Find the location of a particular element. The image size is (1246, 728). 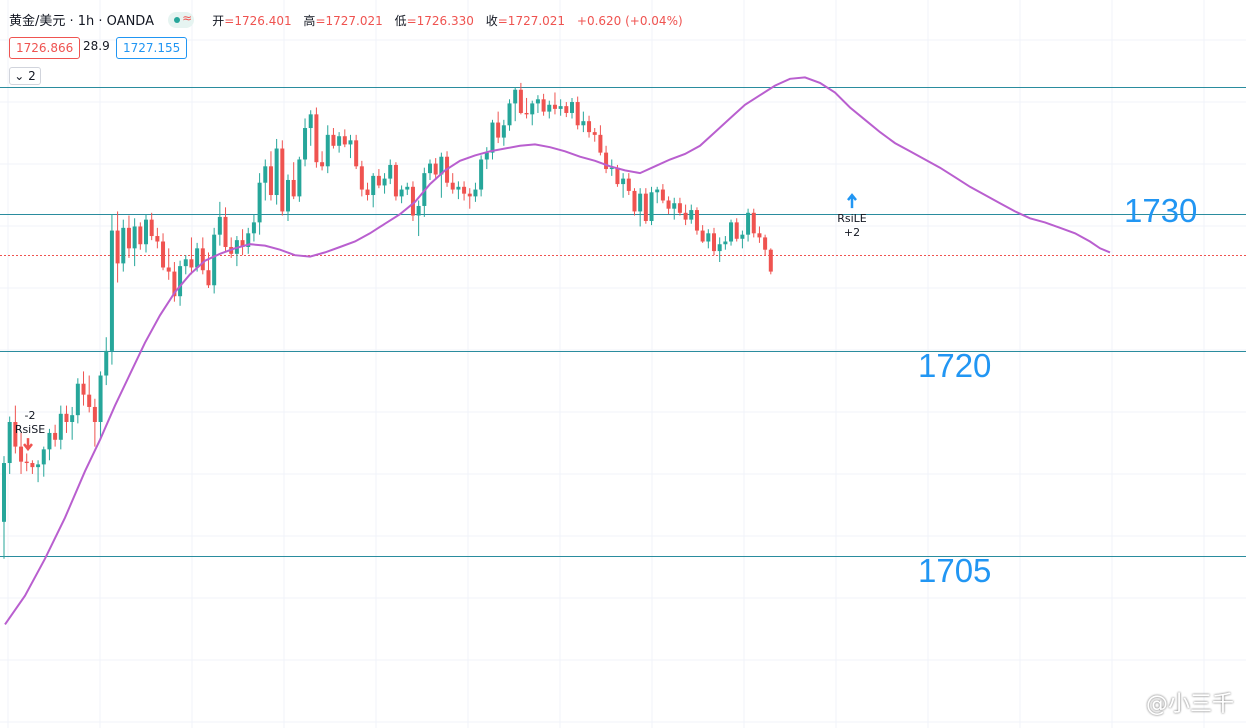

open-value: =1726.401 is located at coordinates (258, 21).